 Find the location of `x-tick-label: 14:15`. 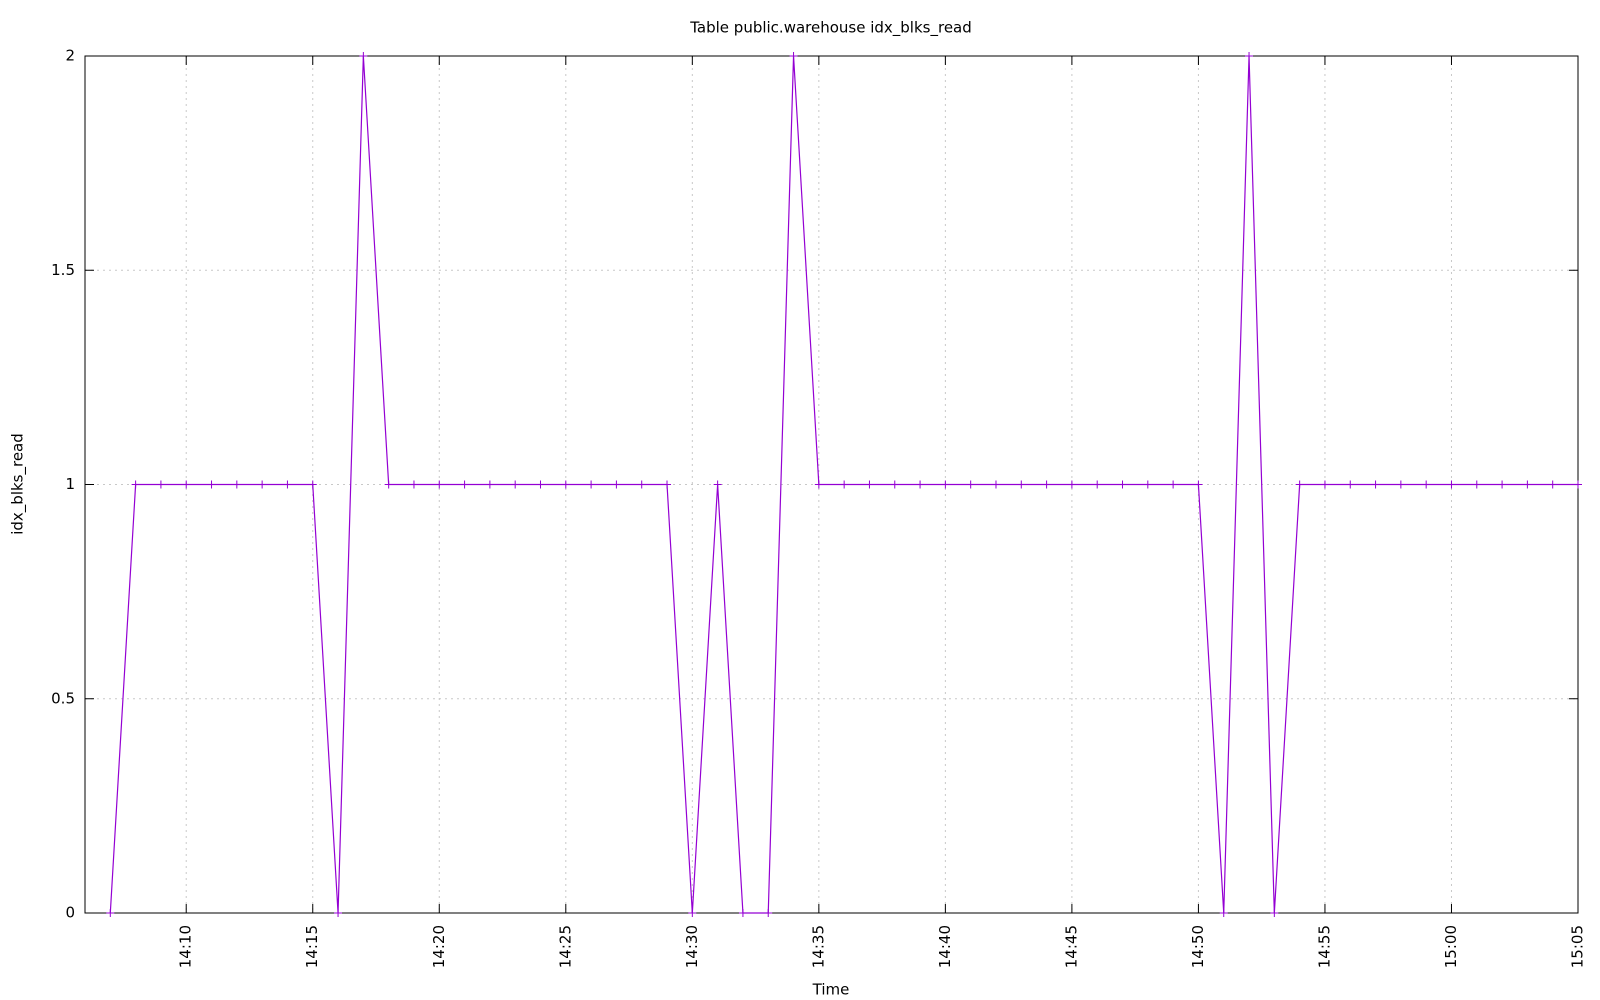

x-tick-label: 14:15 is located at coordinates (312, 946).